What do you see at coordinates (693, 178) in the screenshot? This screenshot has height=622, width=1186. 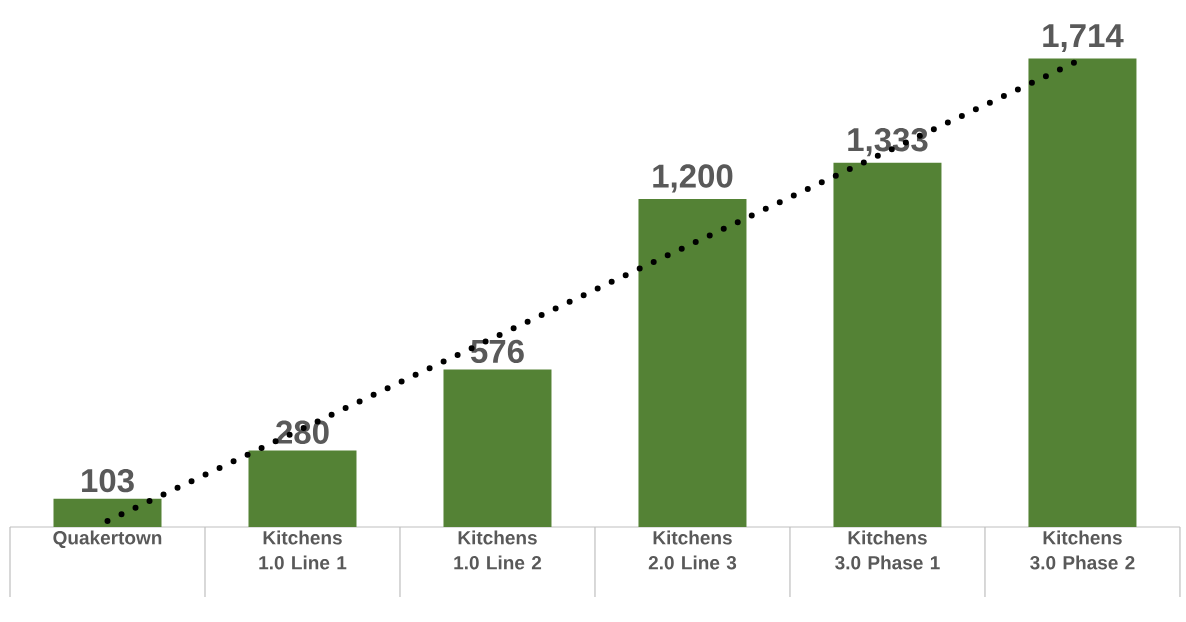 I see `data-label: 1,200` at bounding box center [693, 178].